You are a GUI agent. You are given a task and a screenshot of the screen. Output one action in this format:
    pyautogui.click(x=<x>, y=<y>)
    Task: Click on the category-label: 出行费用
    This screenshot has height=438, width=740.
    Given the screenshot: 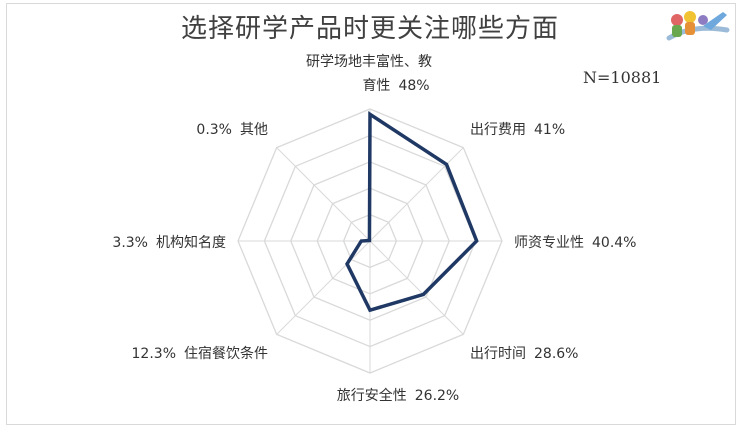 What is the action you would take?
    pyautogui.click(x=498, y=130)
    